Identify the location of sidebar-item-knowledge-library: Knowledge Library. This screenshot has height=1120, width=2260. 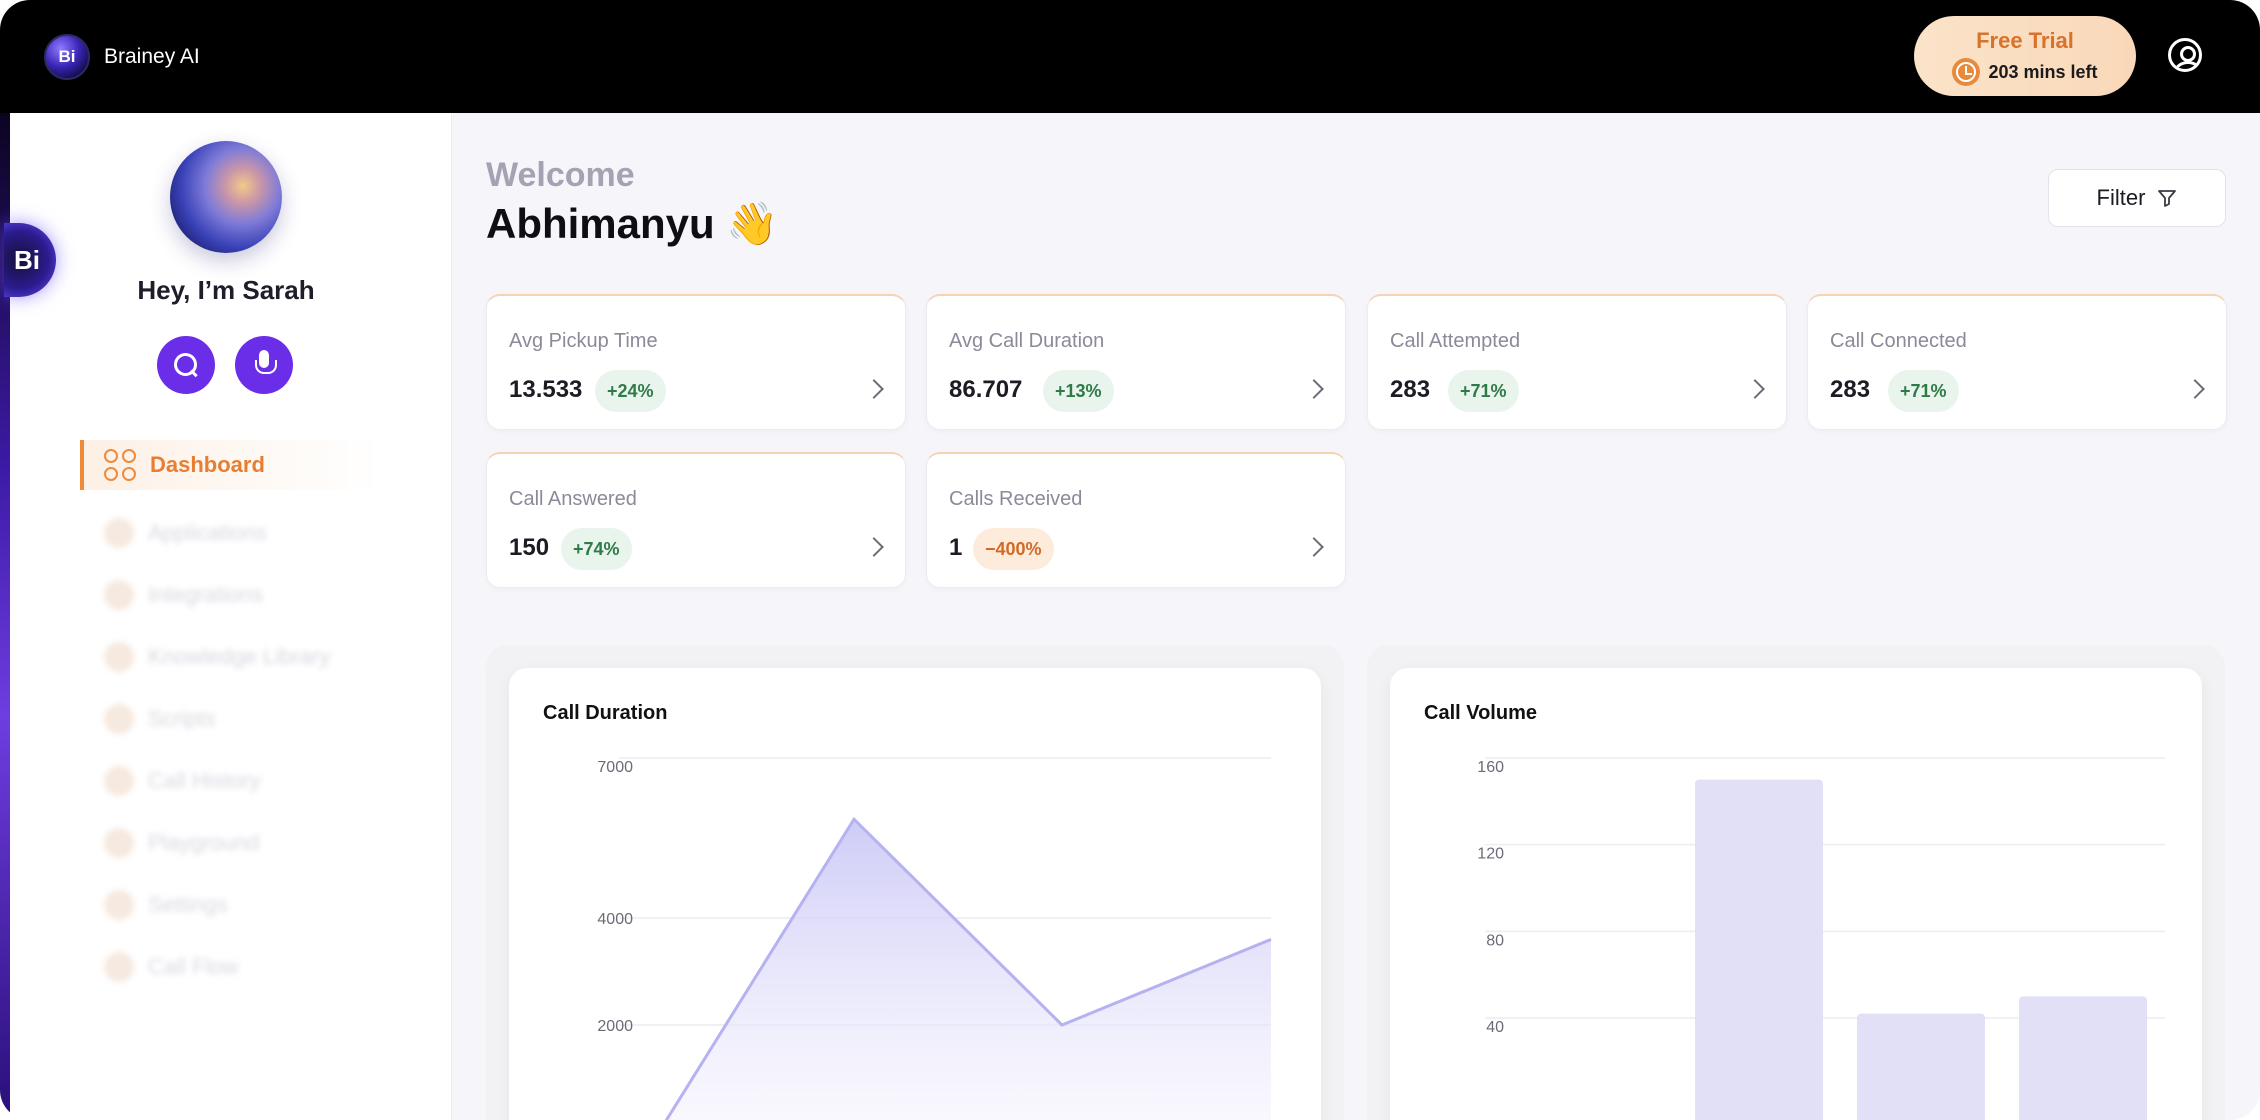
(230, 657).